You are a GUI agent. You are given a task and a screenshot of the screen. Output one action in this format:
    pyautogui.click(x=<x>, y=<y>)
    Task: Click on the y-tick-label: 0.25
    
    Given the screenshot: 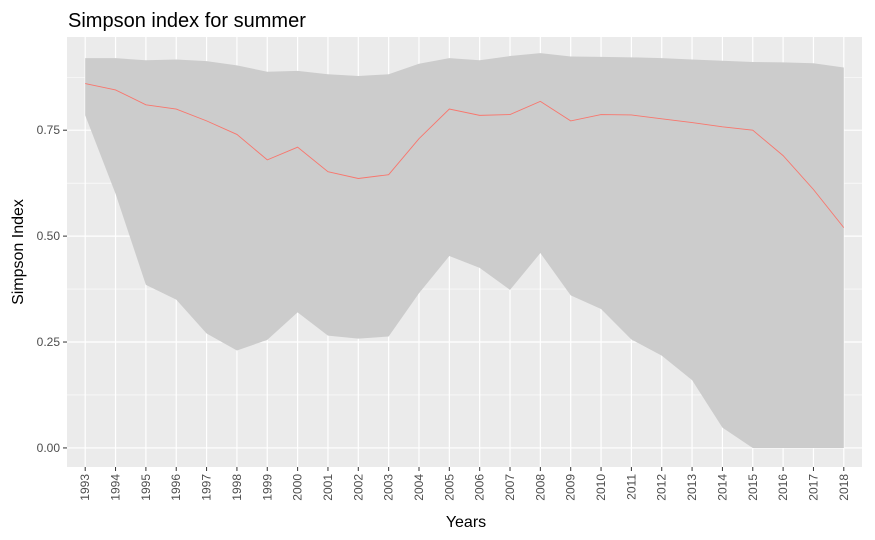 What is the action you would take?
    pyautogui.click(x=49, y=342)
    